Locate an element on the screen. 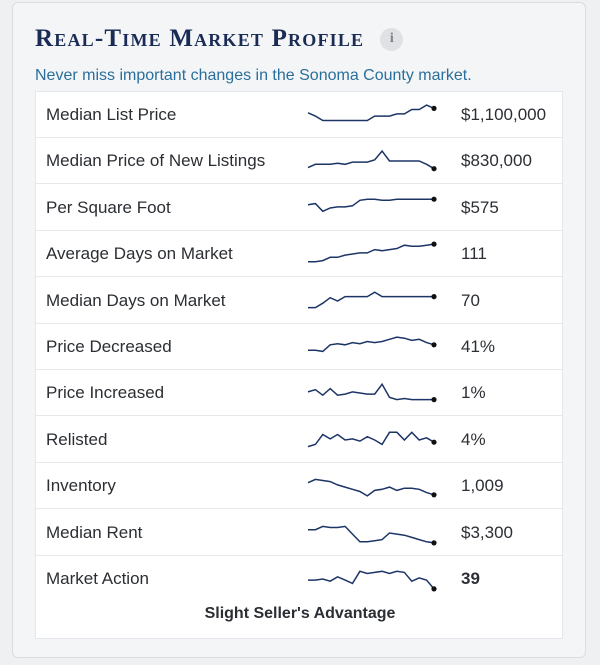 The width and height of the screenshot is (600, 665). metric-label: Median Price of New Listings is located at coordinates (156, 161).